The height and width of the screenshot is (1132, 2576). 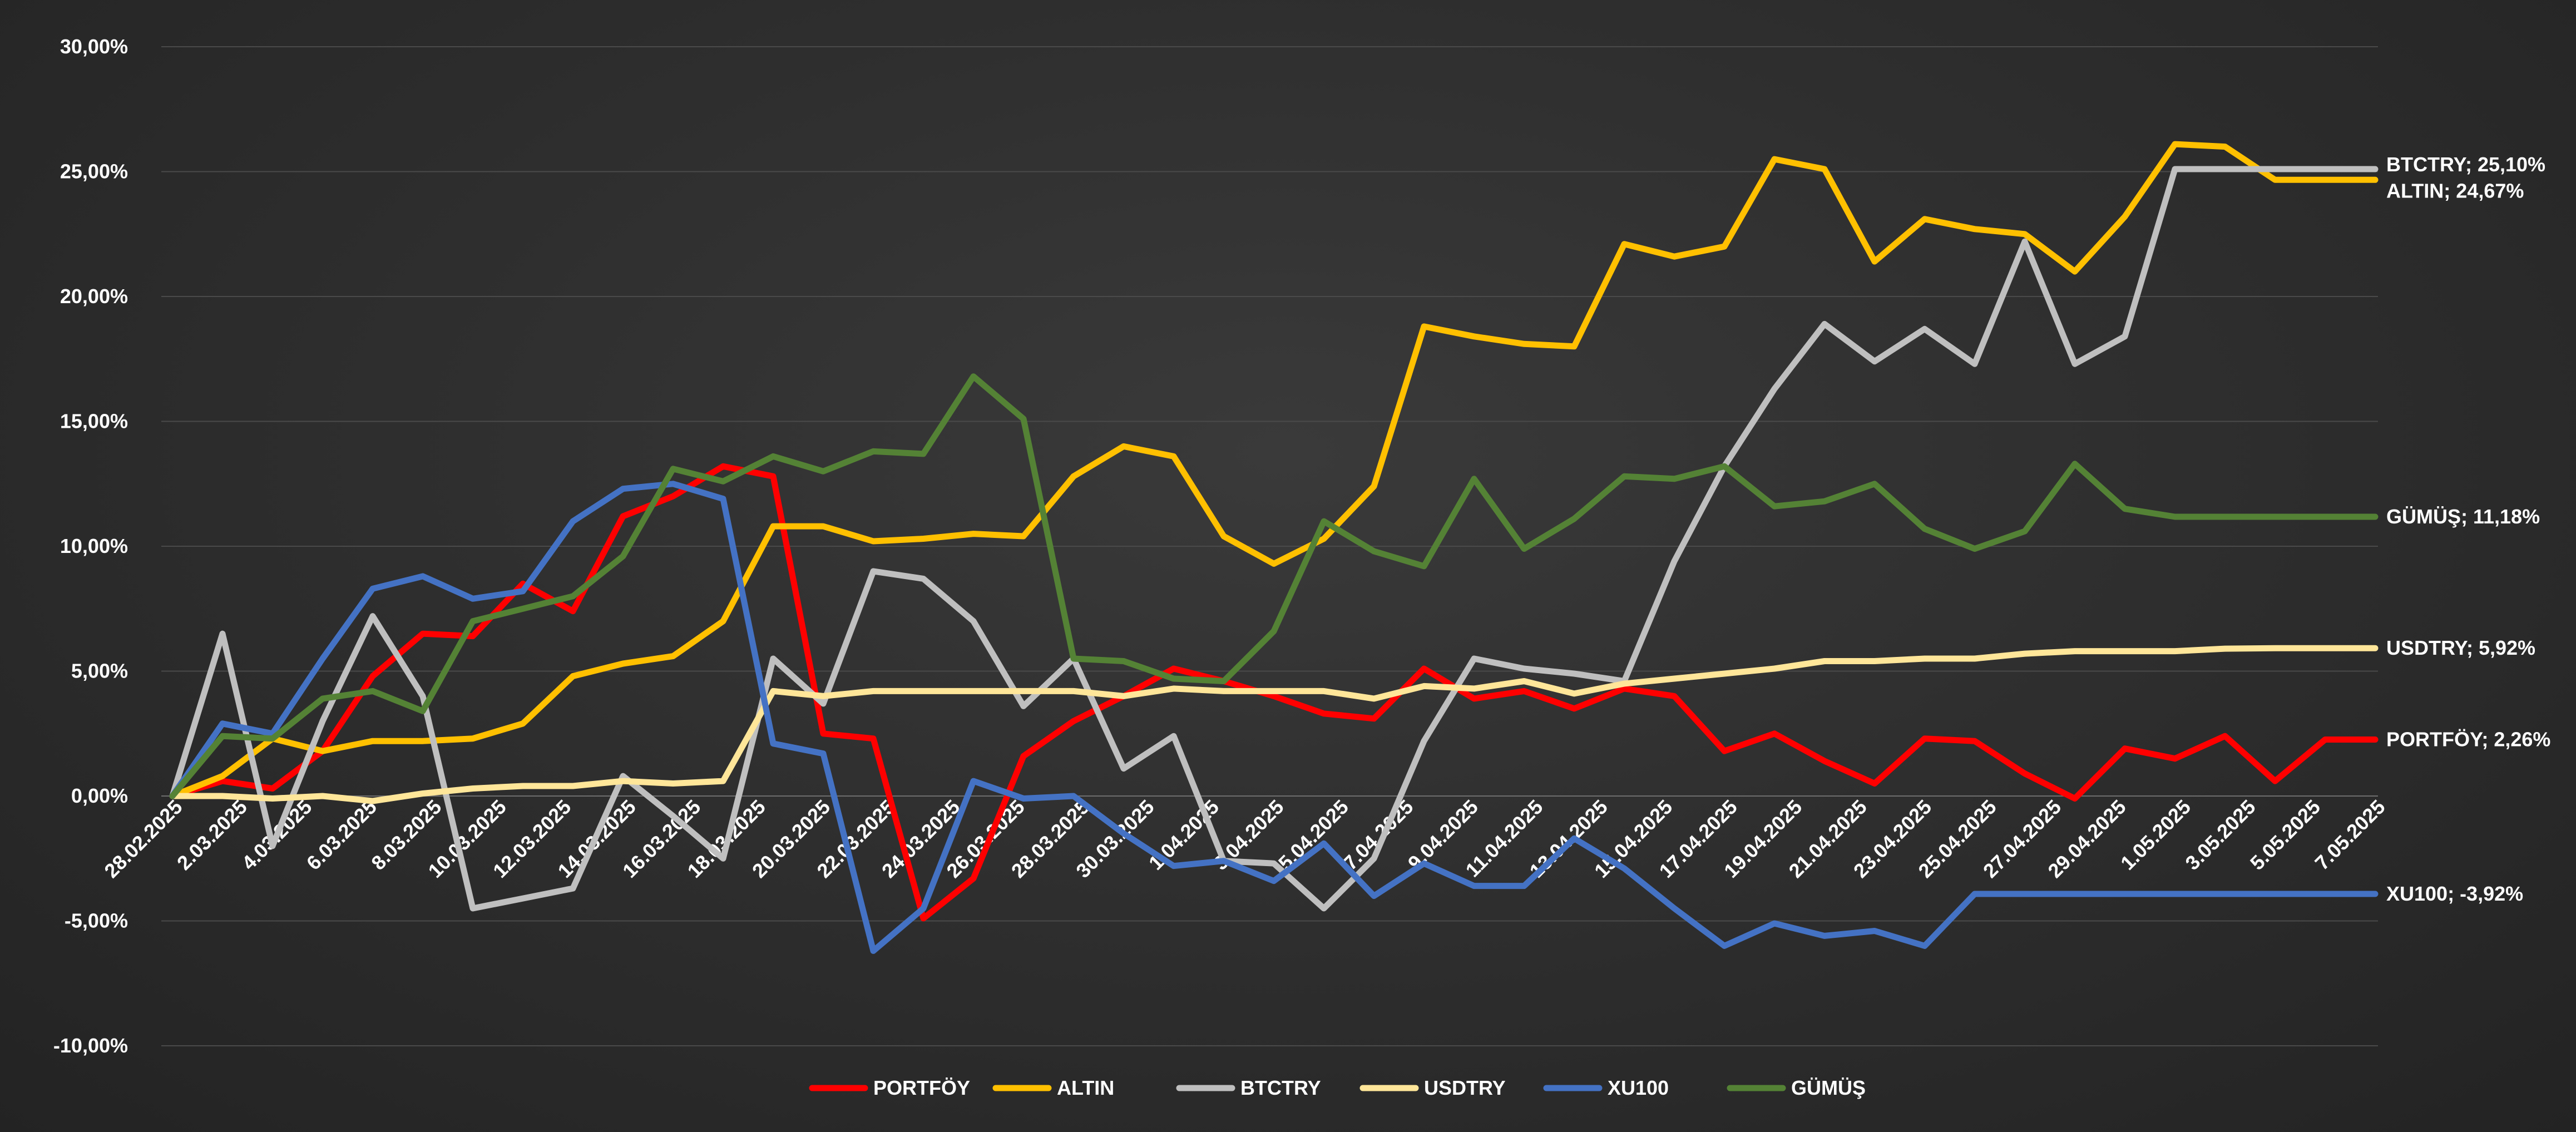 What do you see at coordinates (341, 834) in the screenshot?
I see `x-tick-label: 6.03.2025` at bounding box center [341, 834].